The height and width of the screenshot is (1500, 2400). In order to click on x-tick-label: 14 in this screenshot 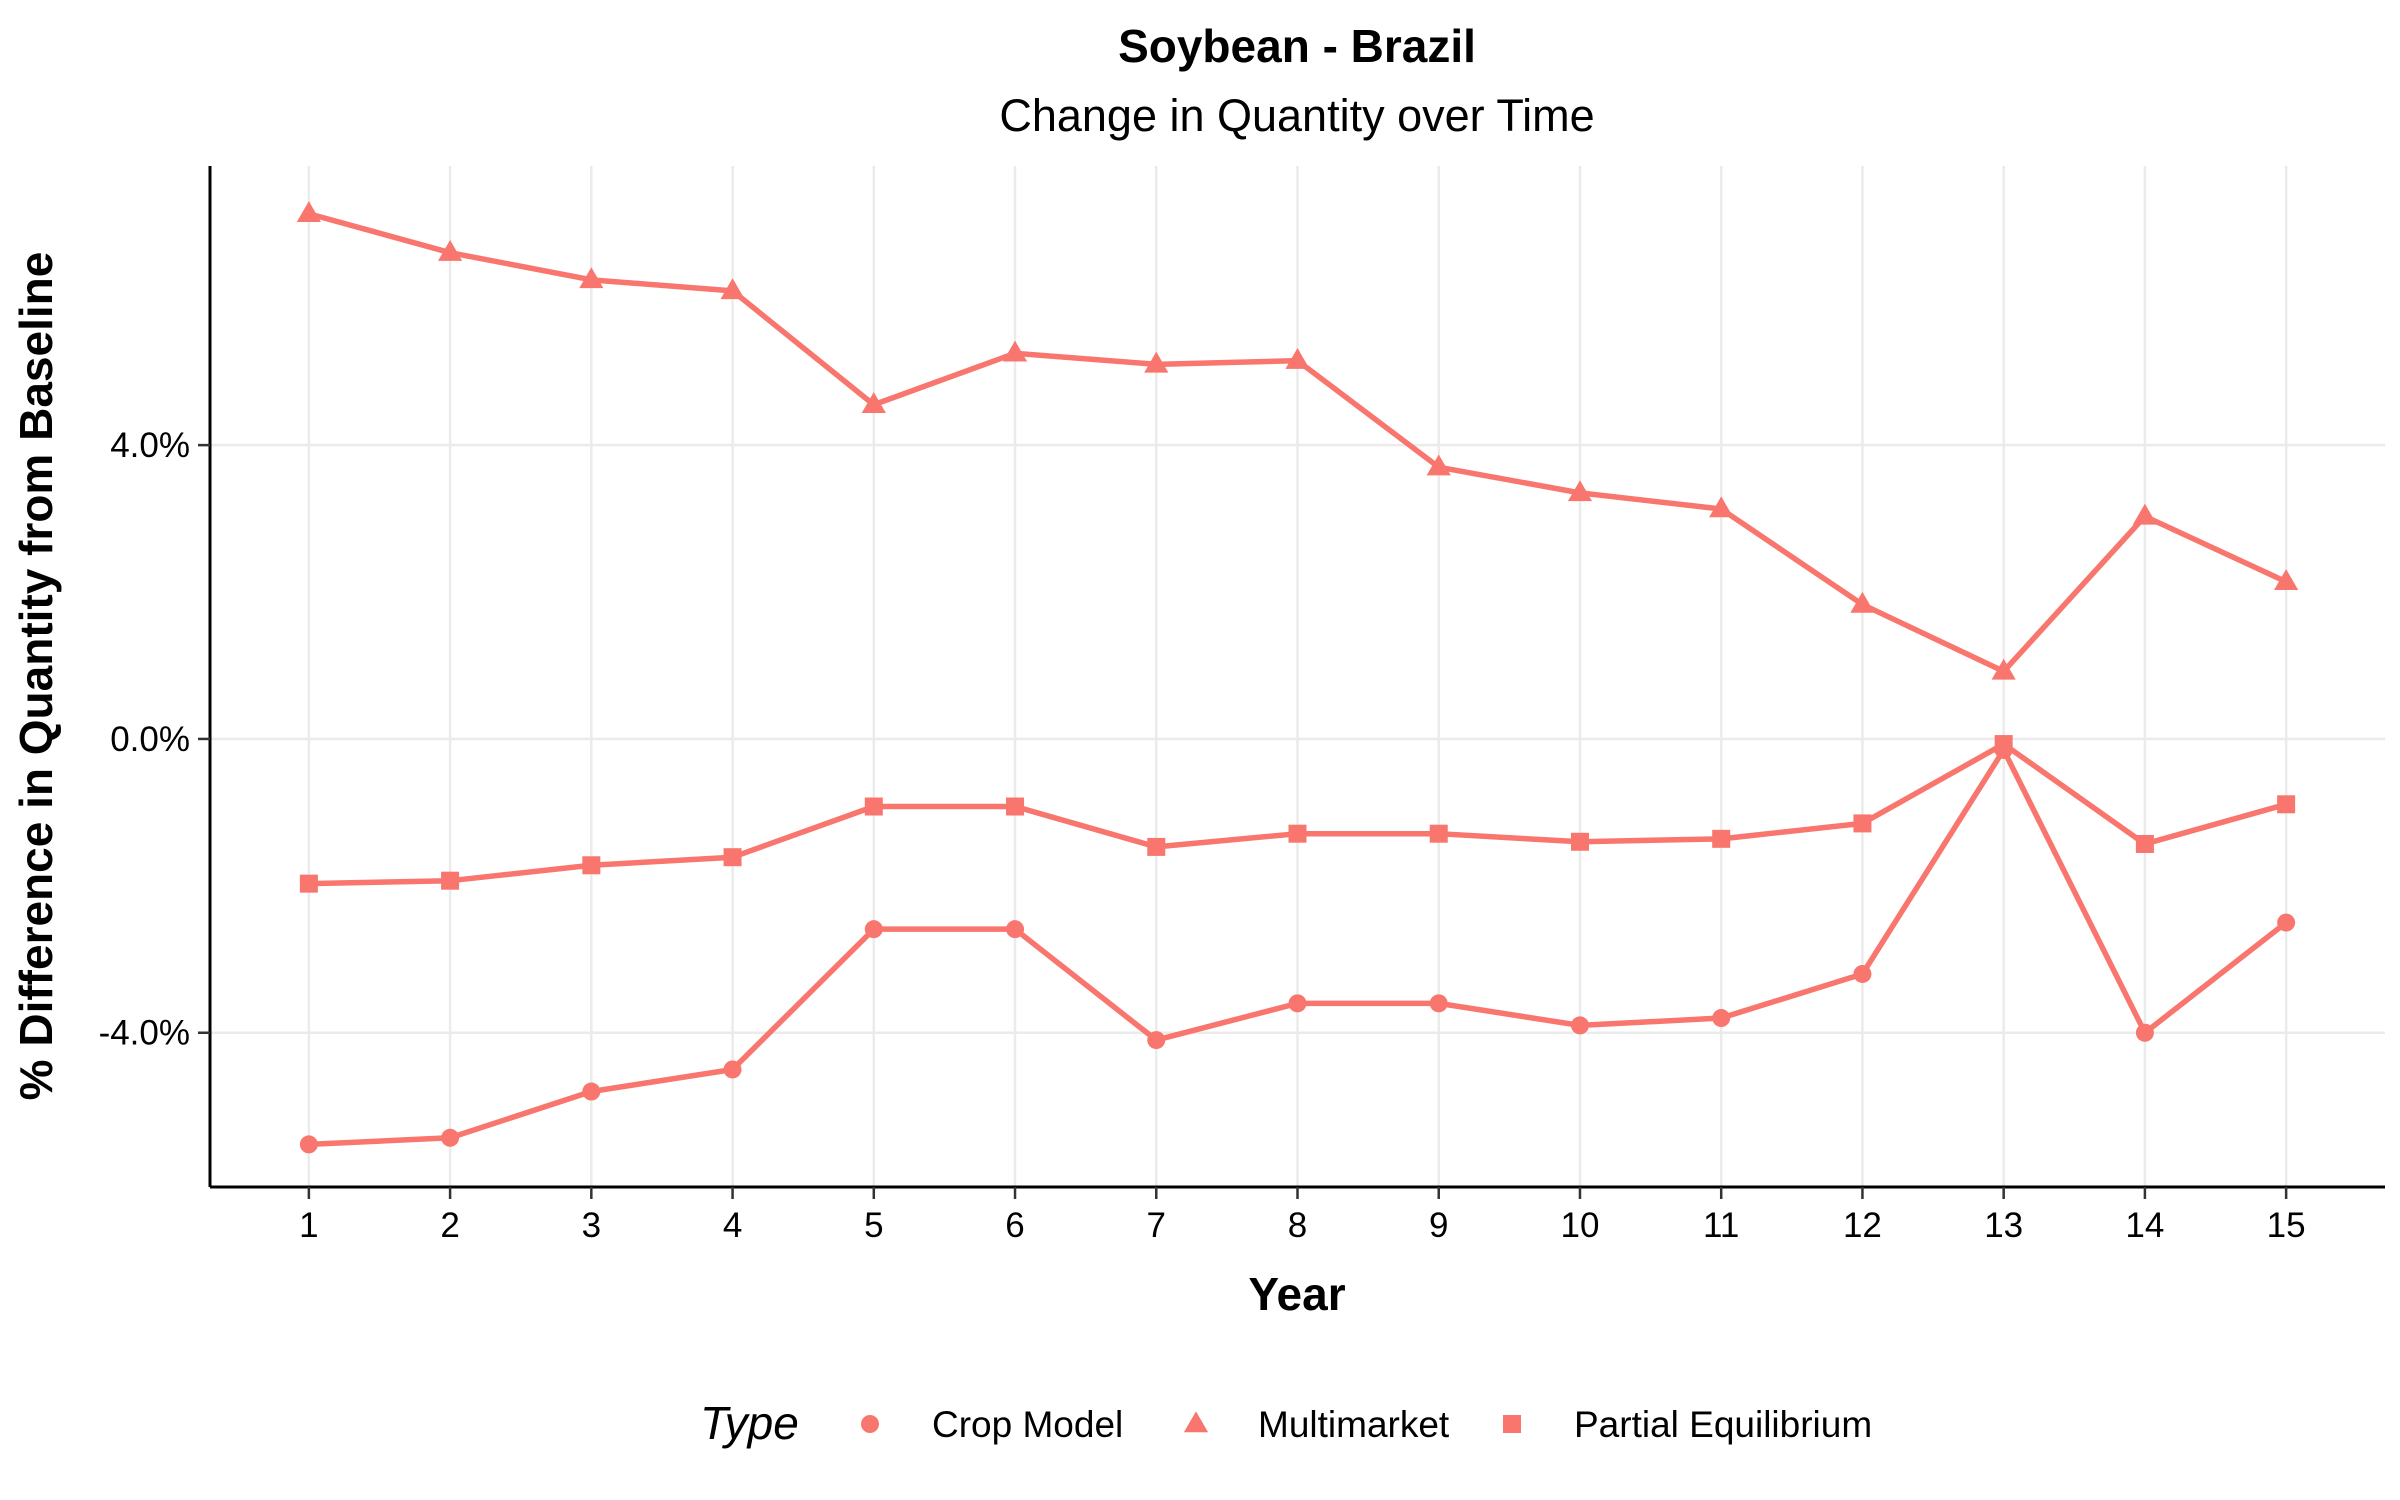, I will do `click(2144, 1225)`.